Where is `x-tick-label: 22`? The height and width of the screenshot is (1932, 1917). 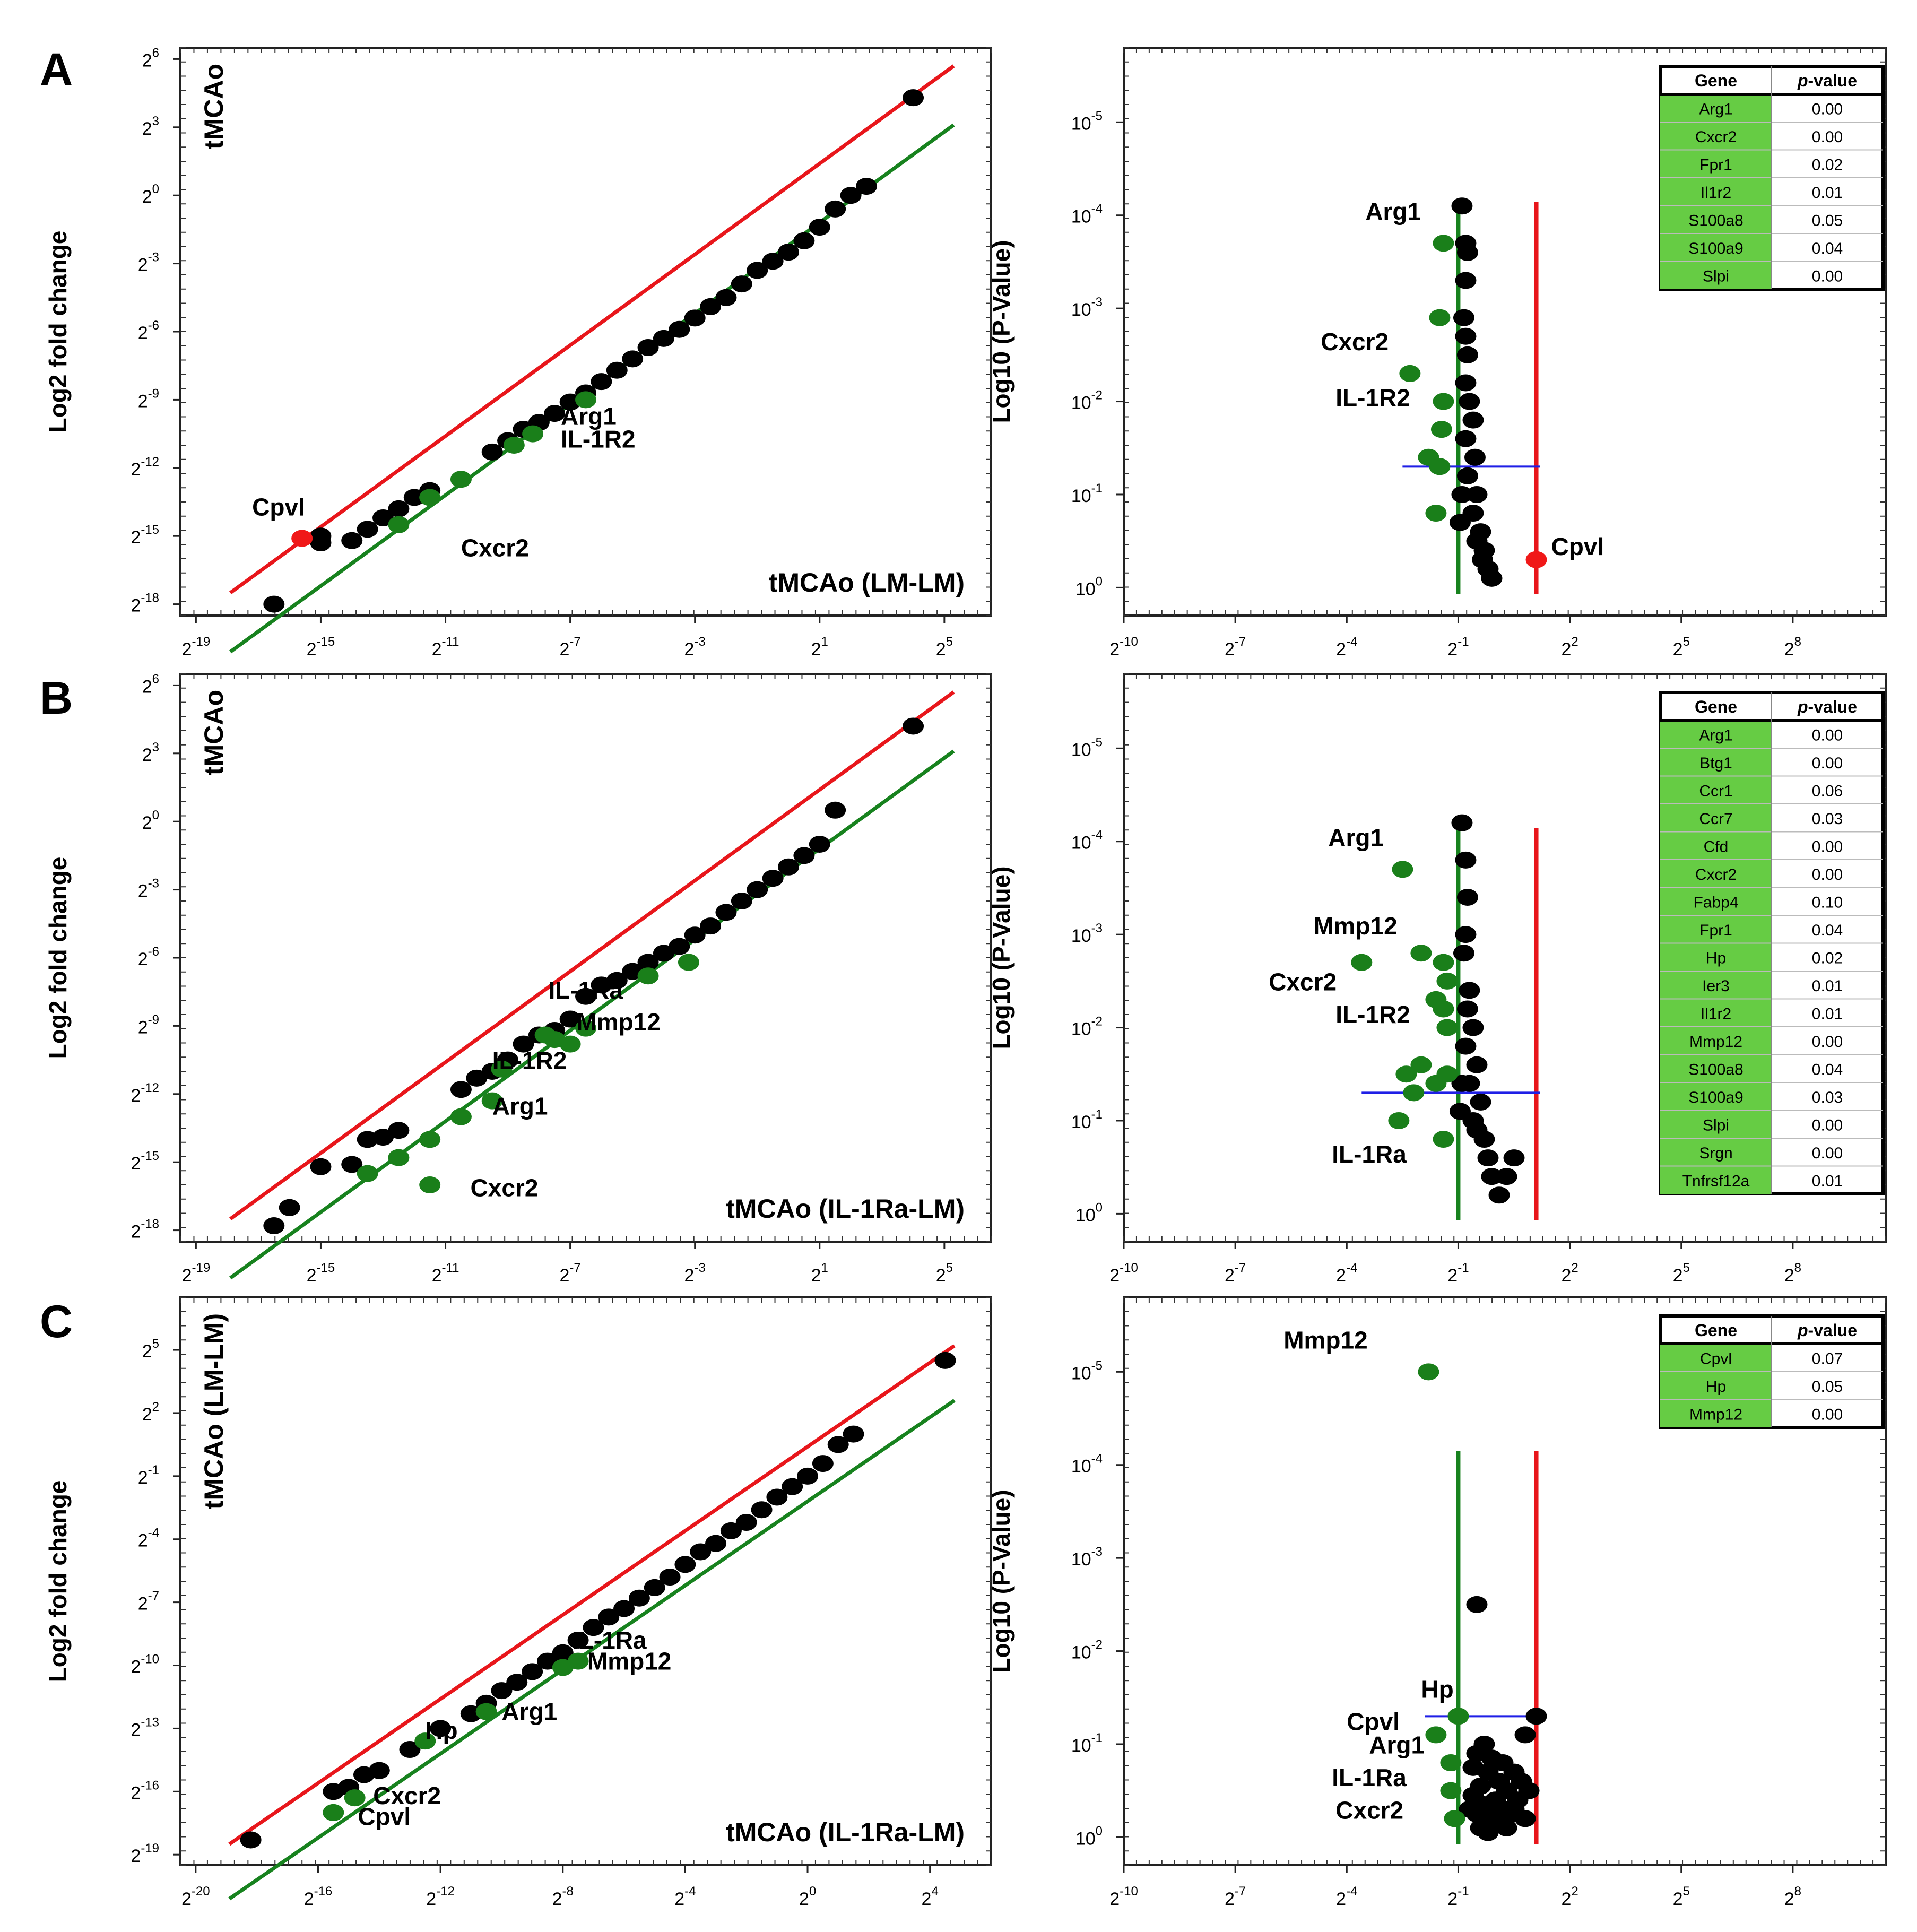 x-tick-label: 22 is located at coordinates (1569, 1273).